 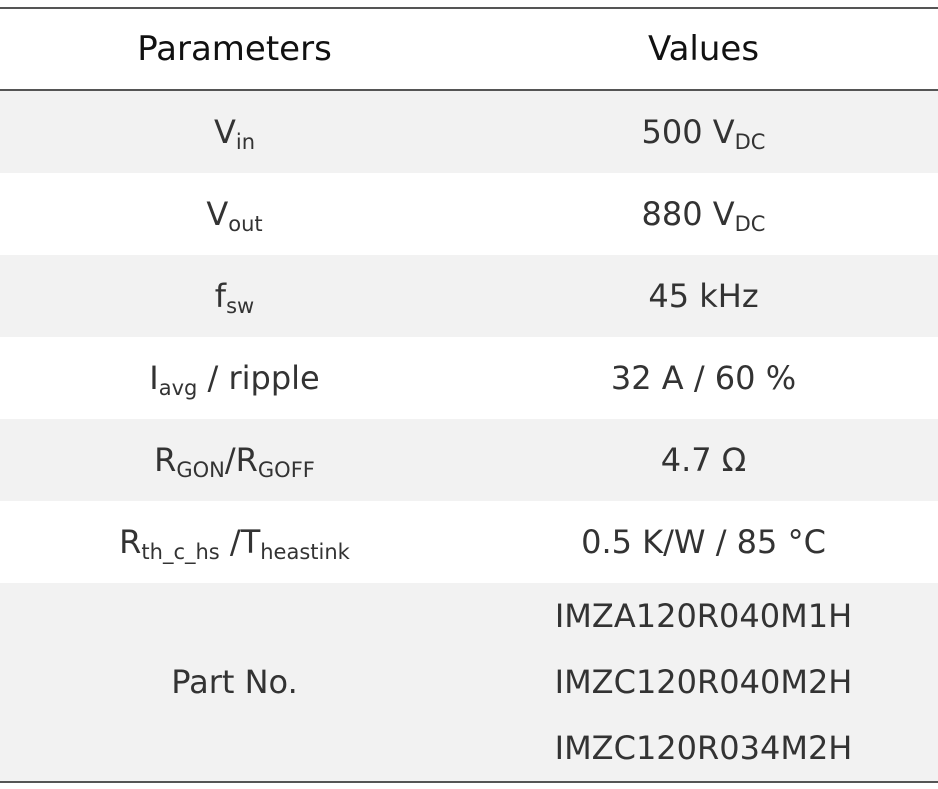 I want to click on table-cell: 4.7 Ω, so click(x=703, y=460).